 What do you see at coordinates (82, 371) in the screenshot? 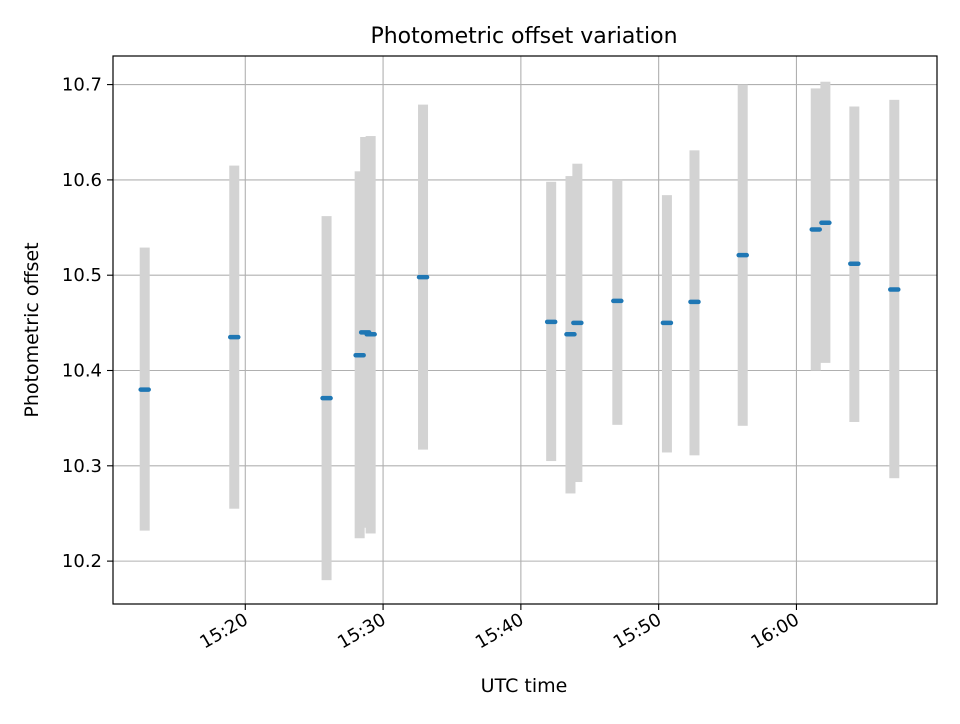
I see `y-tick-label: 10.4` at bounding box center [82, 371].